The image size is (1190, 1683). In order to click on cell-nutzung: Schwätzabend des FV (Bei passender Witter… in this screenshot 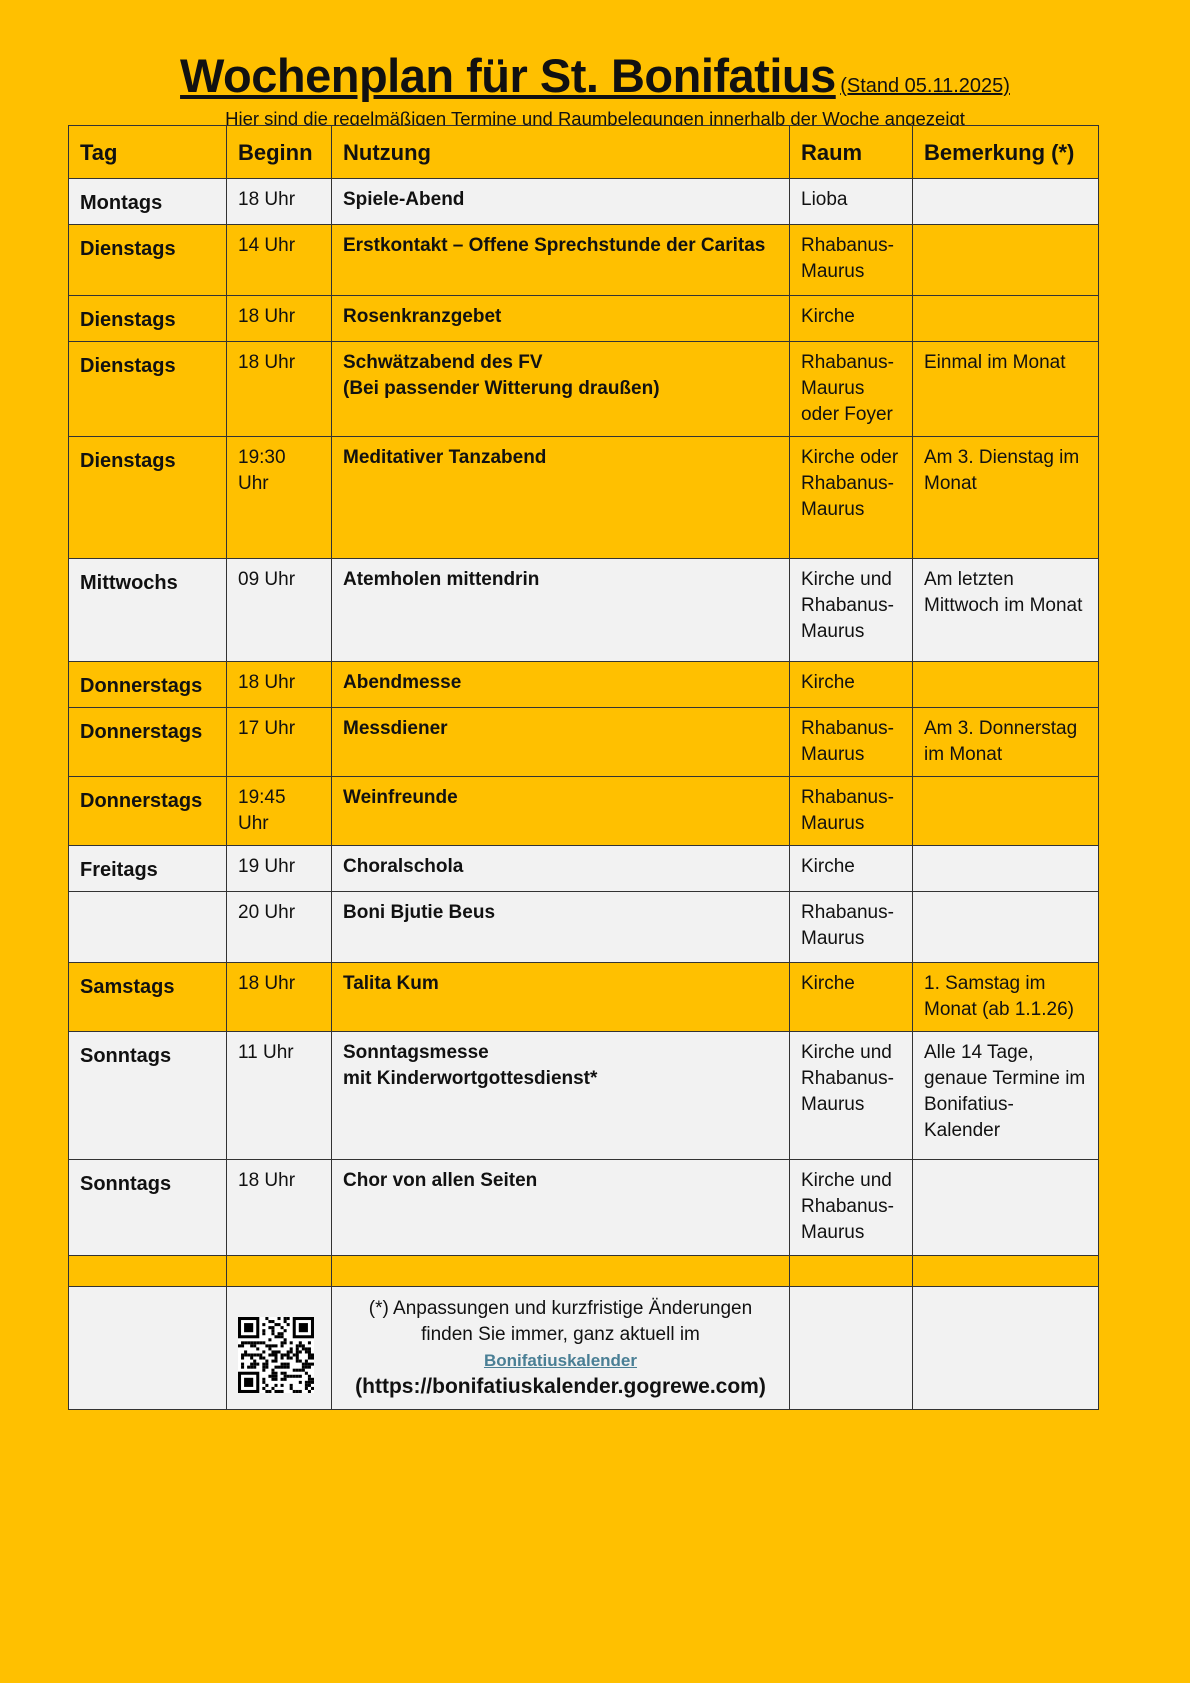, I will do `click(560, 389)`.